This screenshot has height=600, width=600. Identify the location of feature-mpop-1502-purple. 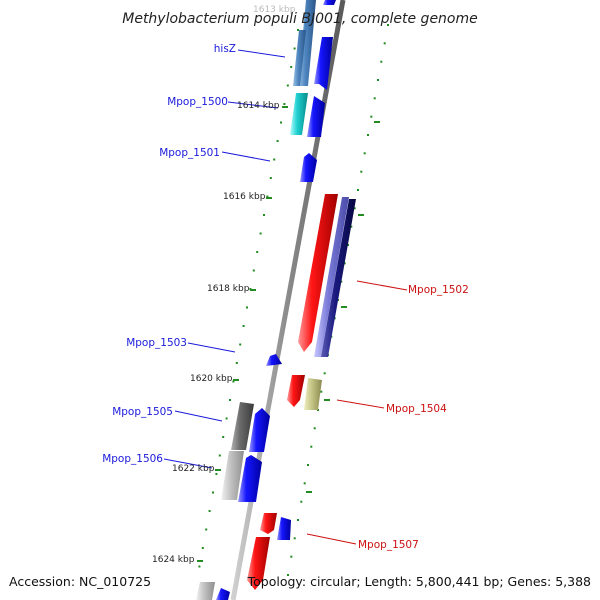
(331, 277).